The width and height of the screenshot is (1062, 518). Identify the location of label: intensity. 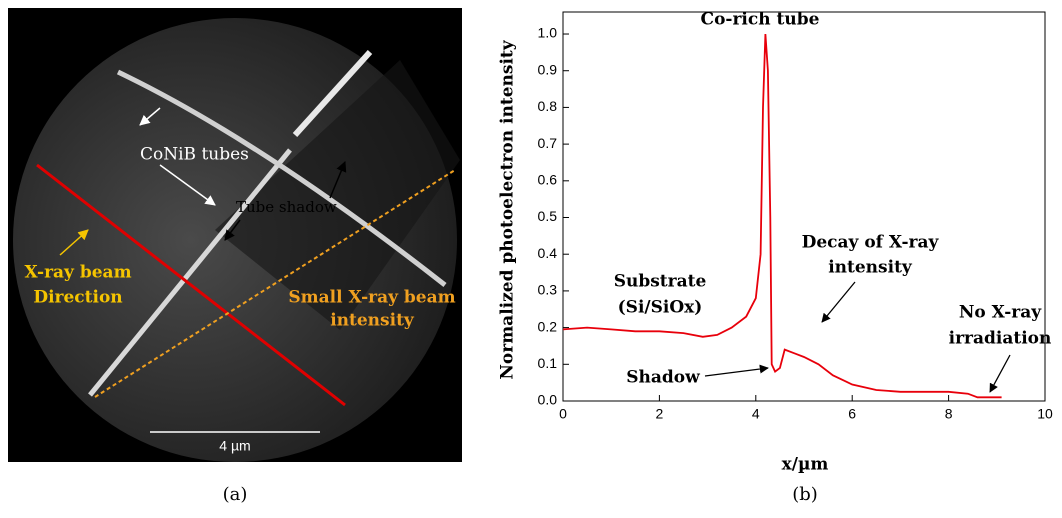
(372, 321).